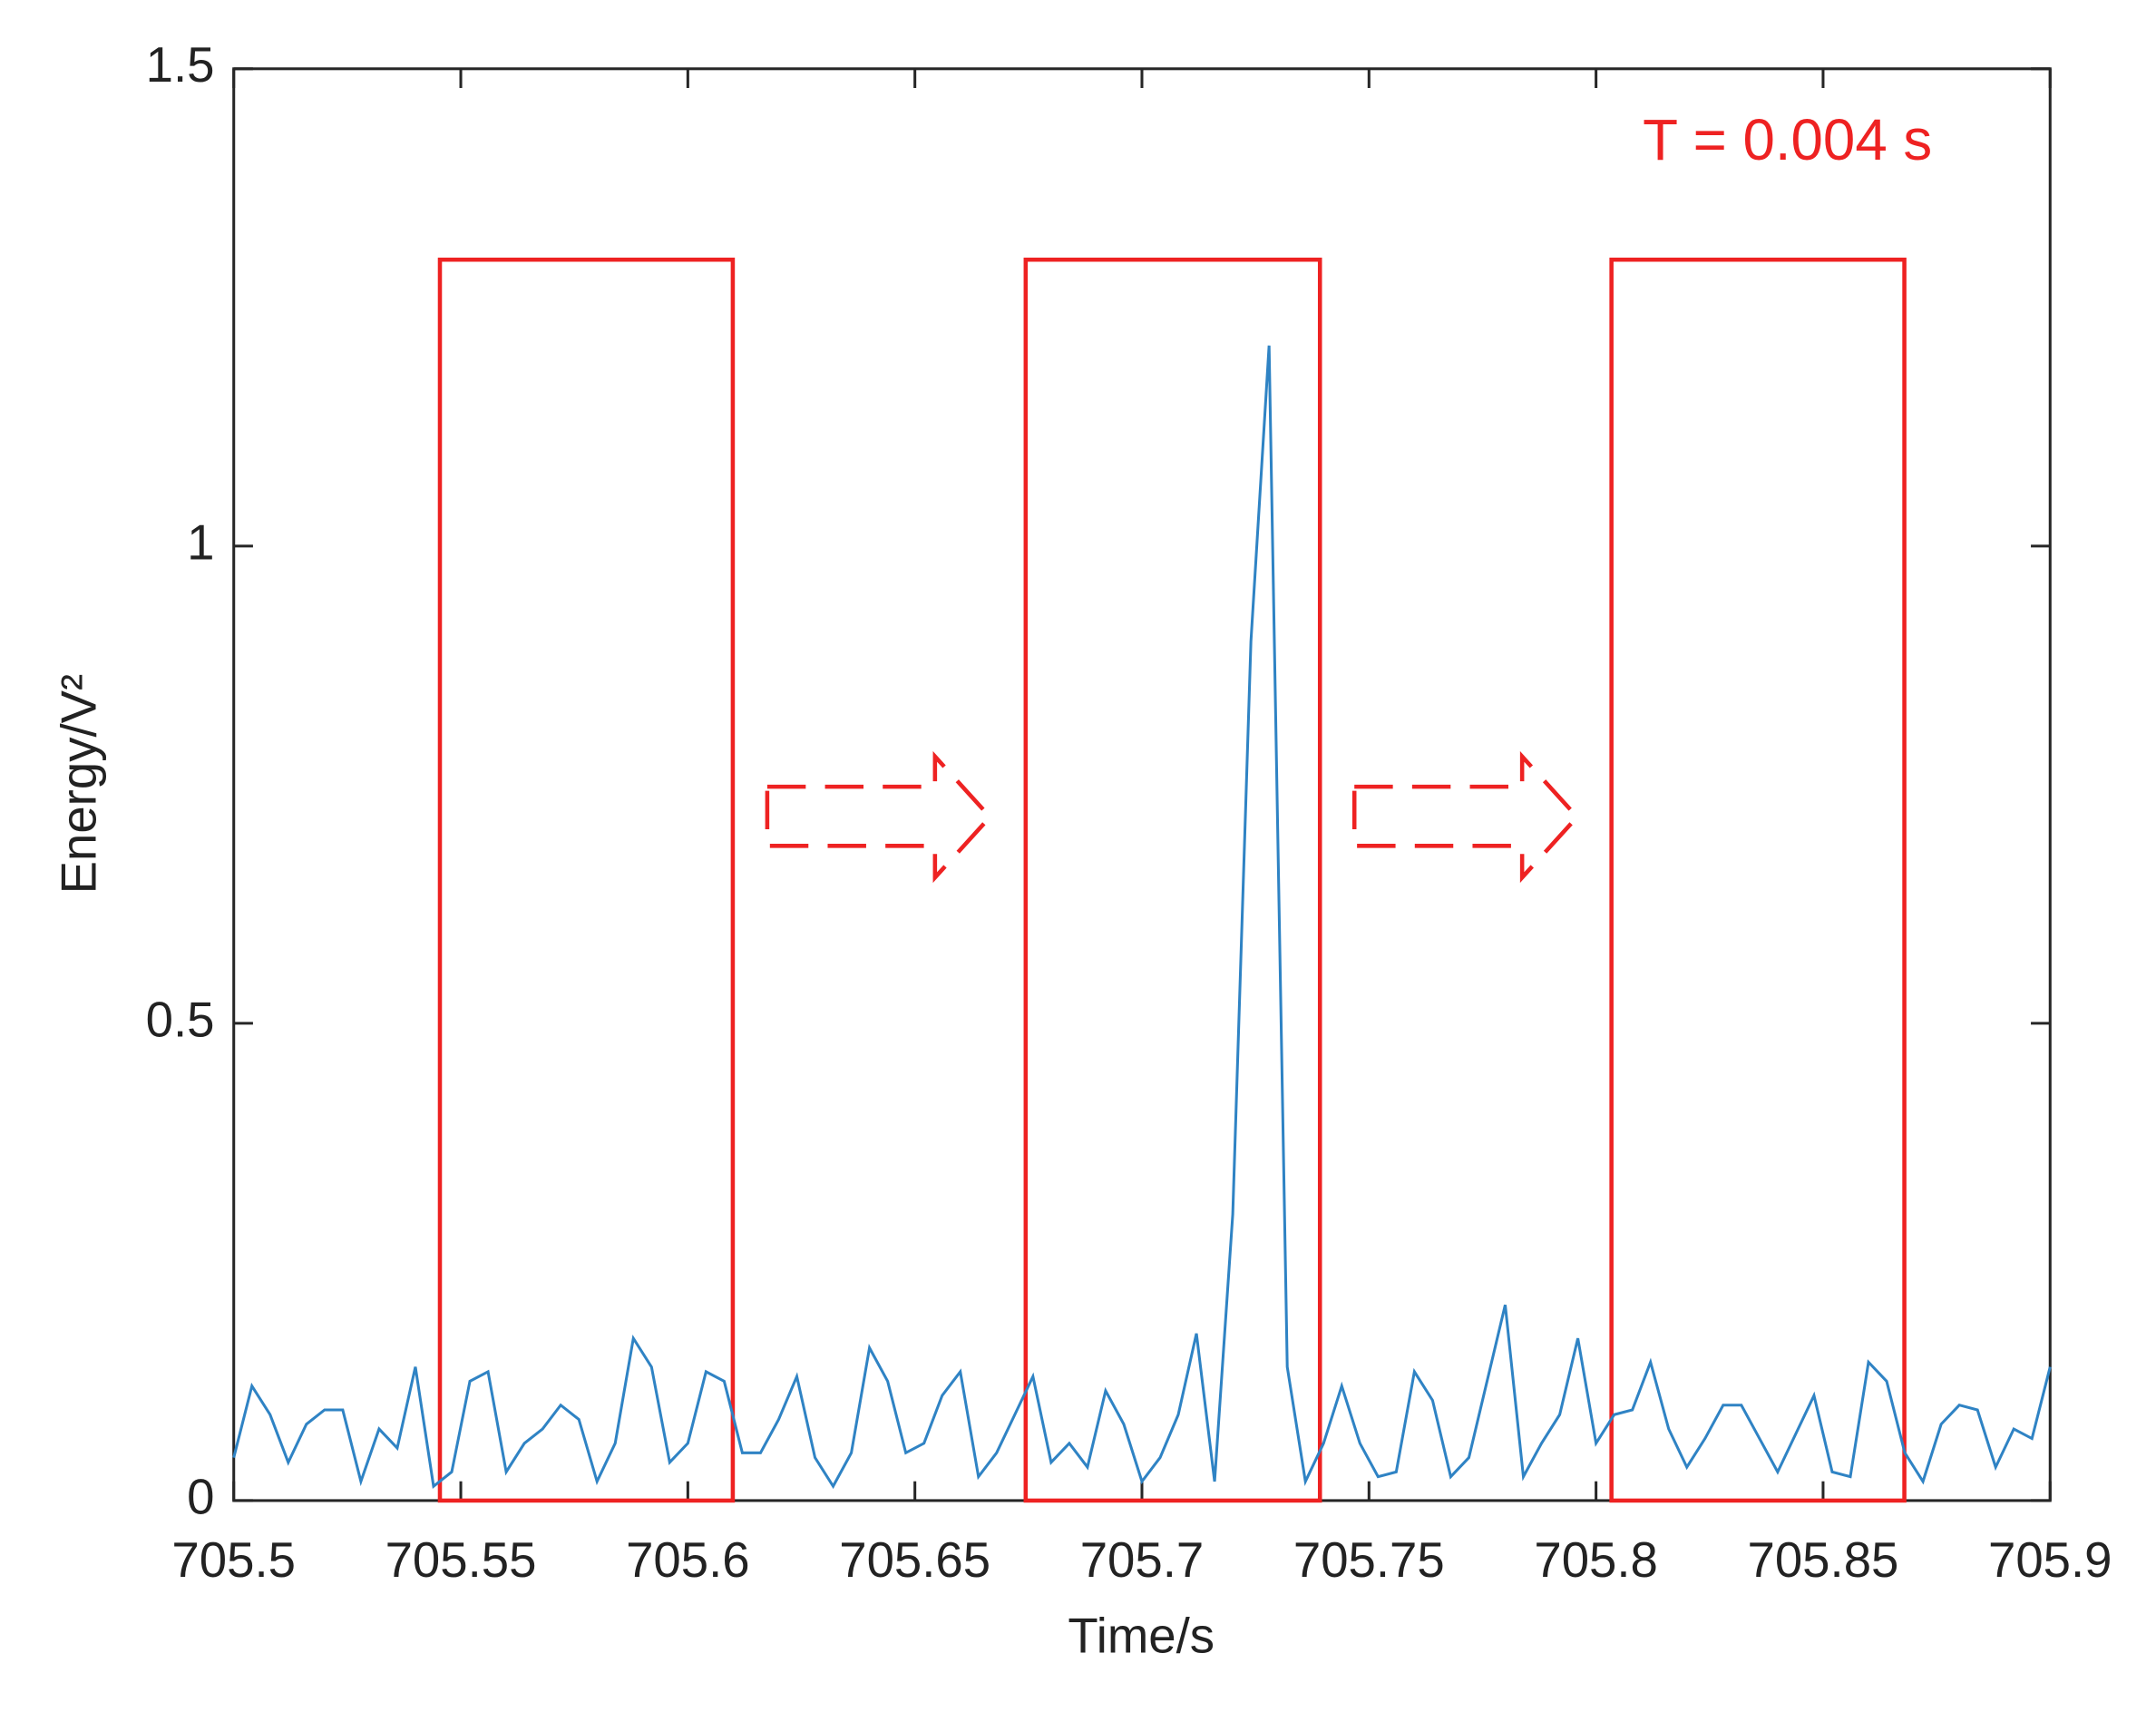  What do you see at coordinates (1596, 1560) in the screenshot?
I see `x-tick-label: 705.8` at bounding box center [1596, 1560].